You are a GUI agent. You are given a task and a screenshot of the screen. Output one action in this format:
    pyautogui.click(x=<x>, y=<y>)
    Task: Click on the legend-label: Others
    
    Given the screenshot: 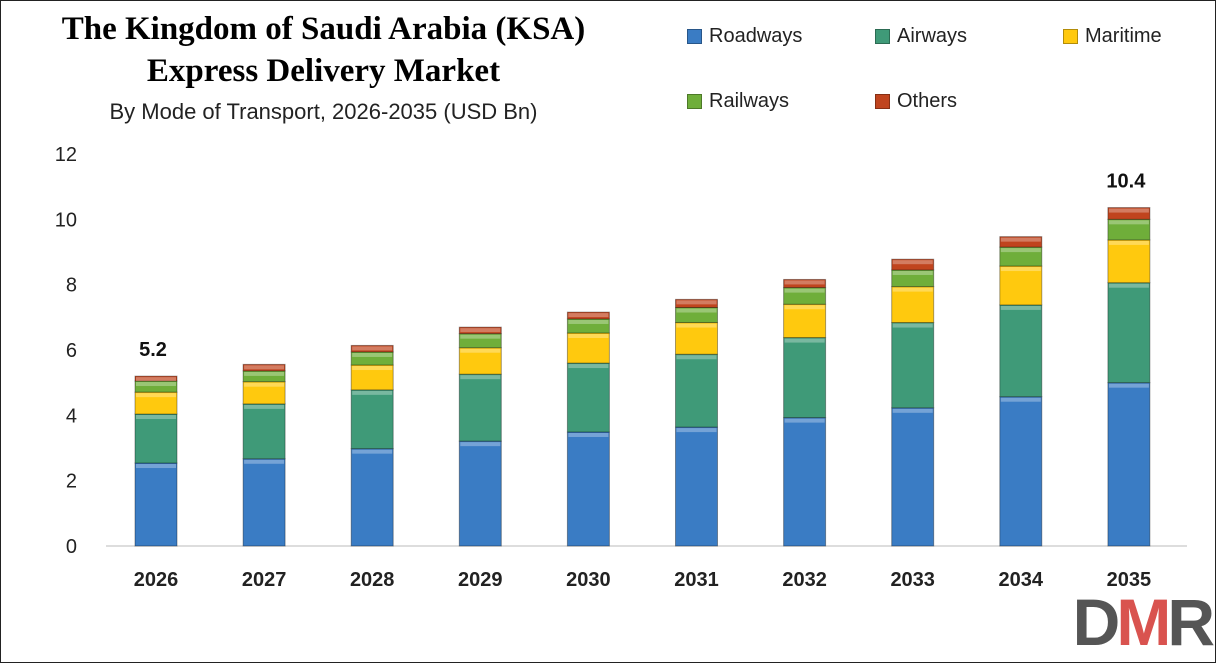 What is the action you would take?
    pyautogui.click(x=927, y=101)
    